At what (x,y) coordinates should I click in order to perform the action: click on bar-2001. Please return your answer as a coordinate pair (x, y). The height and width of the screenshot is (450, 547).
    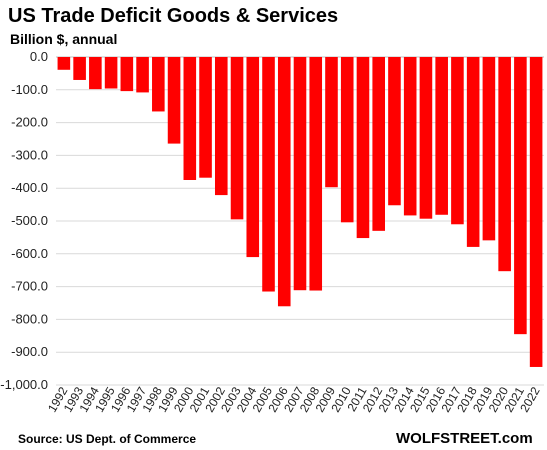
    Looking at the image, I should click on (205, 117).